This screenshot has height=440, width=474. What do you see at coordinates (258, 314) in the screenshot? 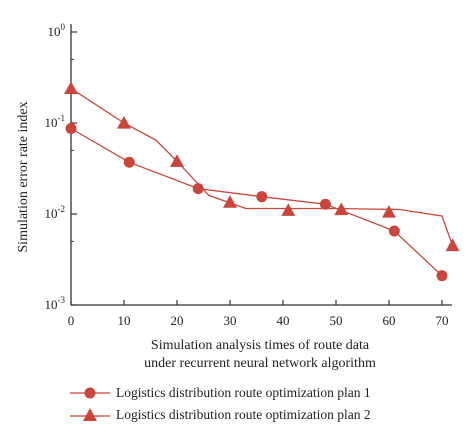
I see `x-axis-ticks: 0 10 20 30 40 50 60 70` at bounding box center [258, 314].